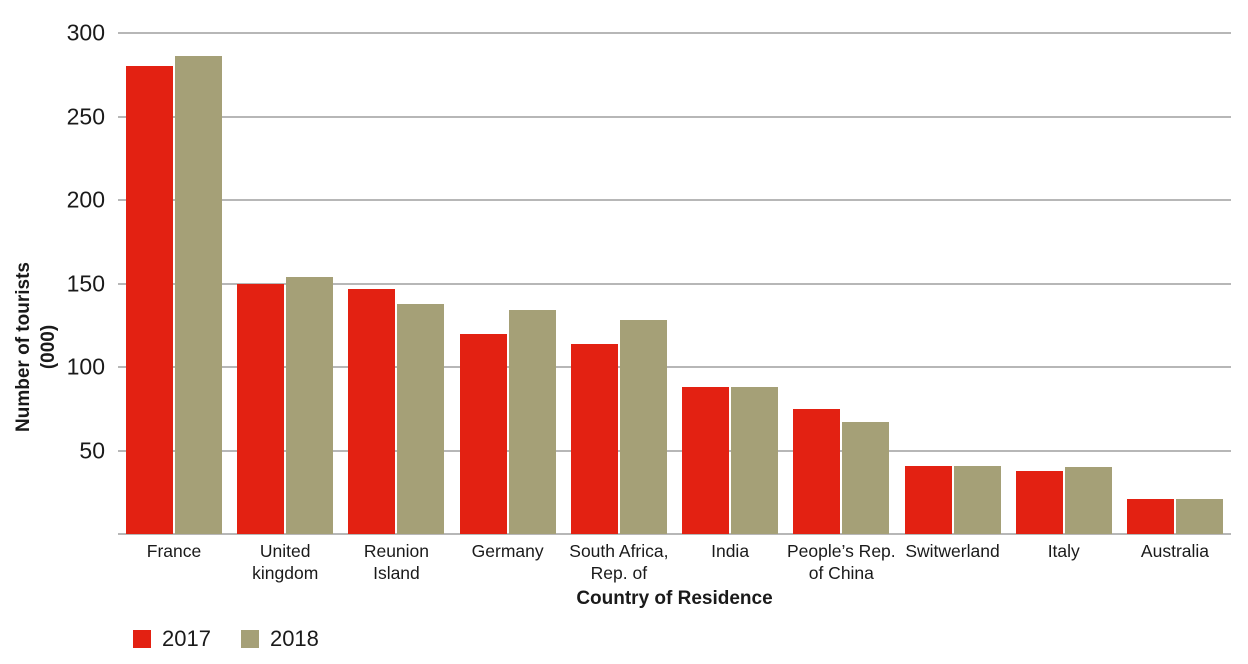 The width and height of the screenshot is (1248, 664). What do you see at coordinates (643, 427) in the screenshot?
I see `bar-2018-south-africa-rep-of` at bounding box center [643, 427].